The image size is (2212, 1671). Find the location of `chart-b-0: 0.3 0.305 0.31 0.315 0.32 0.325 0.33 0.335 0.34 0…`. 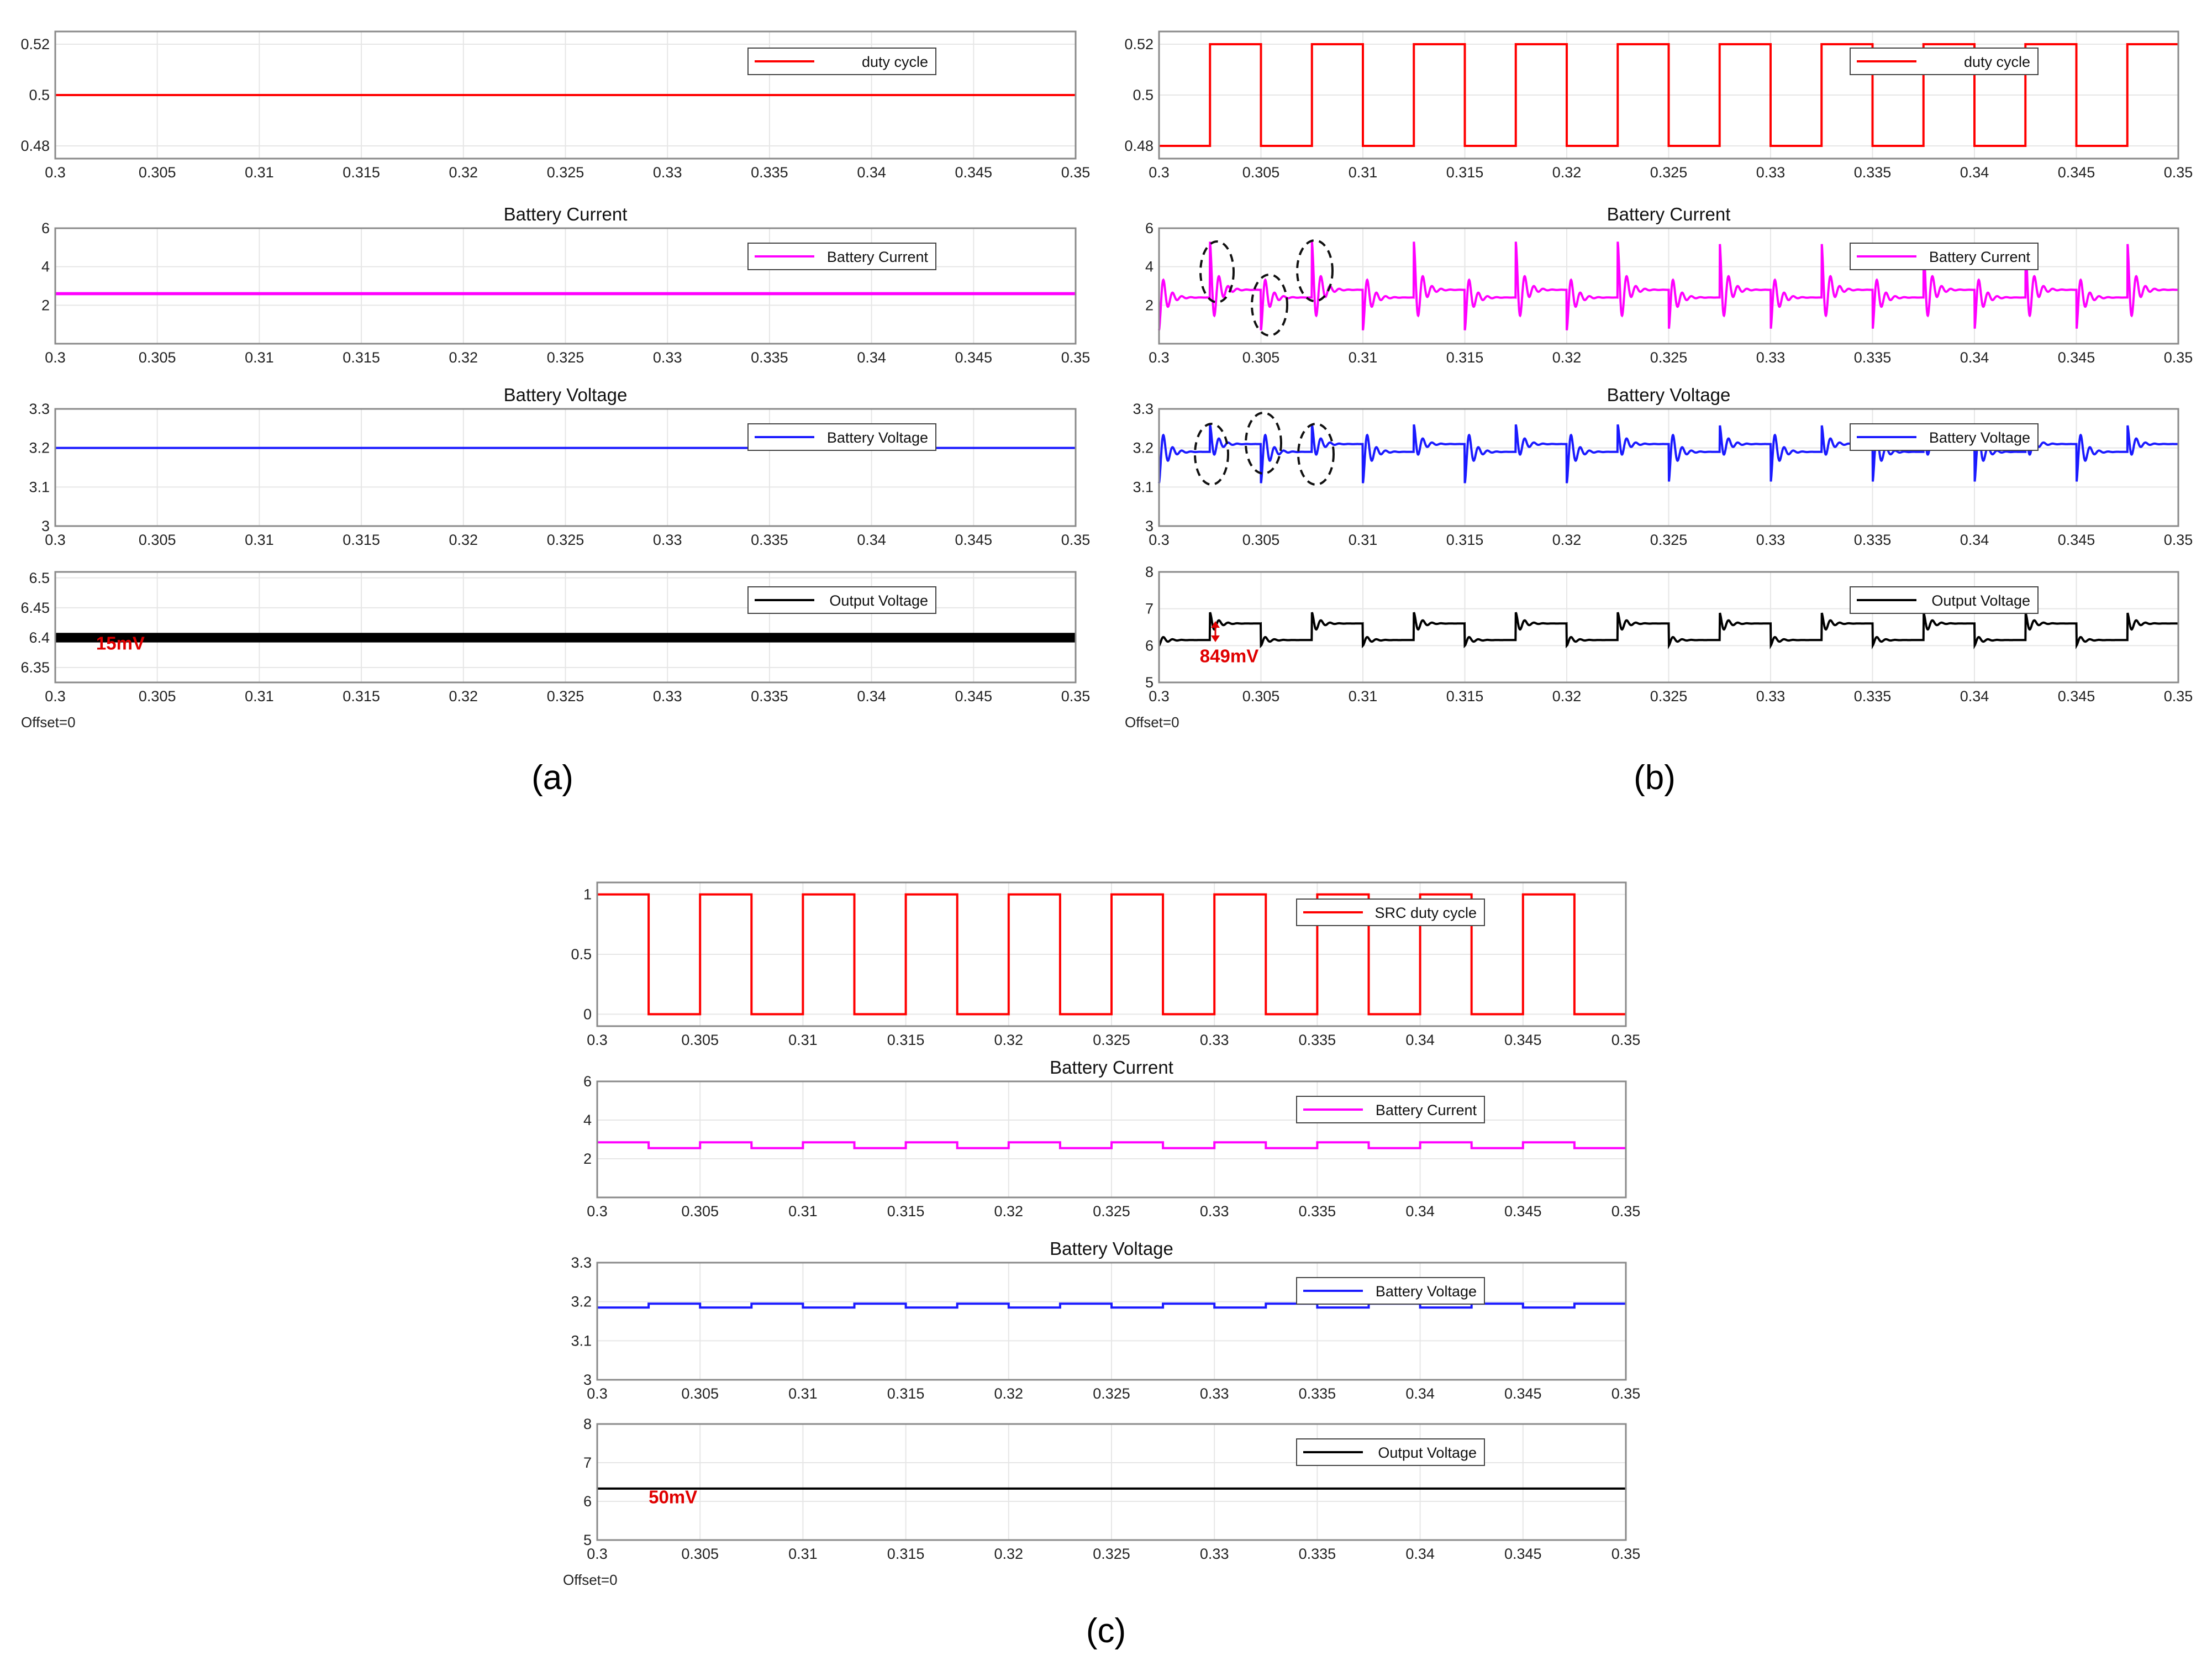

chart-b-0: 0.3 0.305 0.31 0.315 0.32 0.325 0.33 0.335 0.34 0… is located at coordinates (1658, 106).